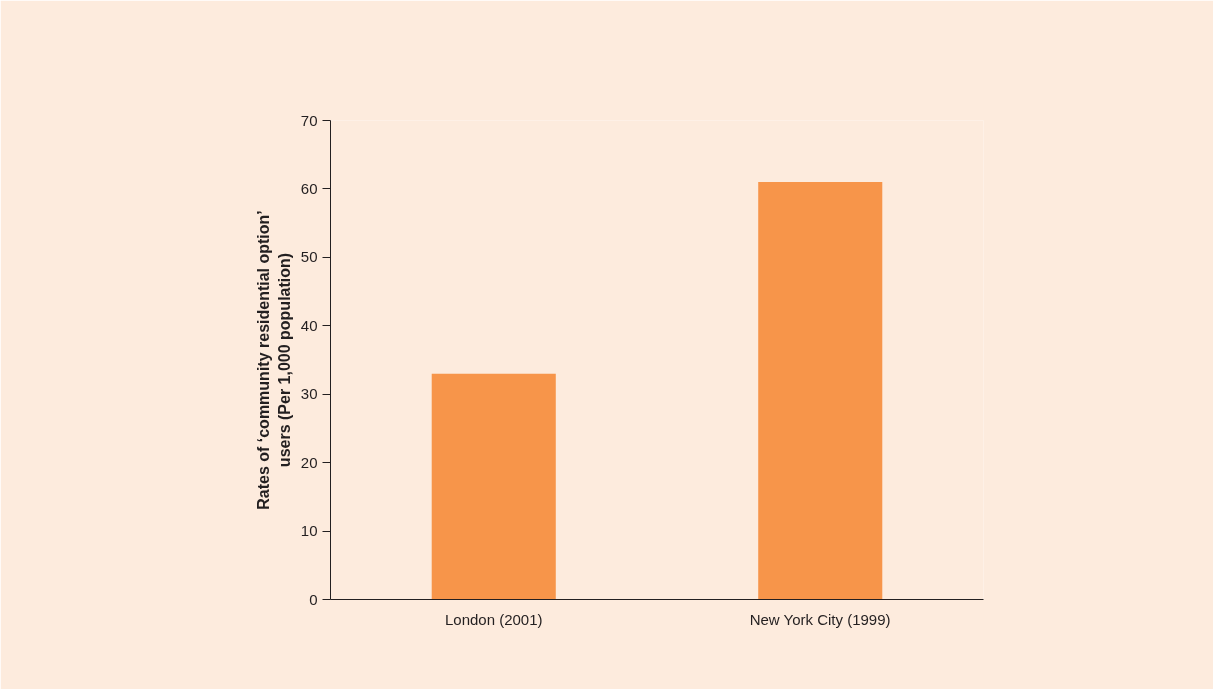 The width and height of the screenshot is (1213, 689). Describe the element at coordinates (493, 619) in the screenshot. I see `x-tick-label: London (2001)` at that location.